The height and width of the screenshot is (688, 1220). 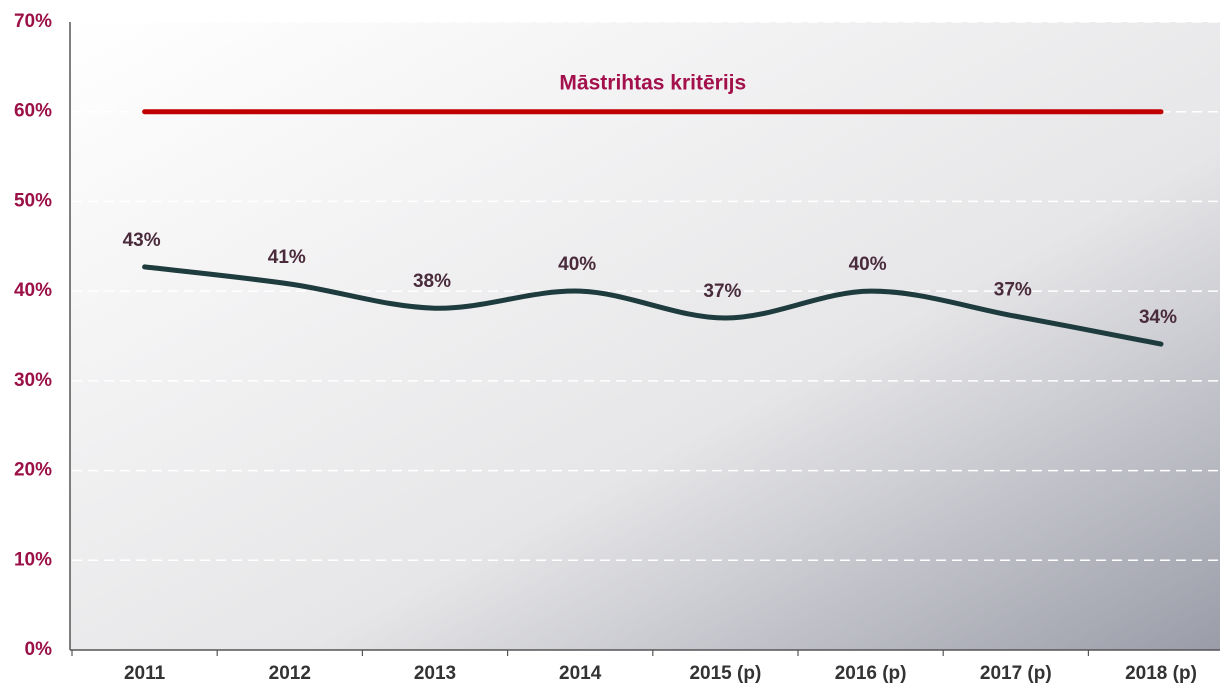 I want to click on x-tick-label: 2018 (p), so click(x=1161, y=673).